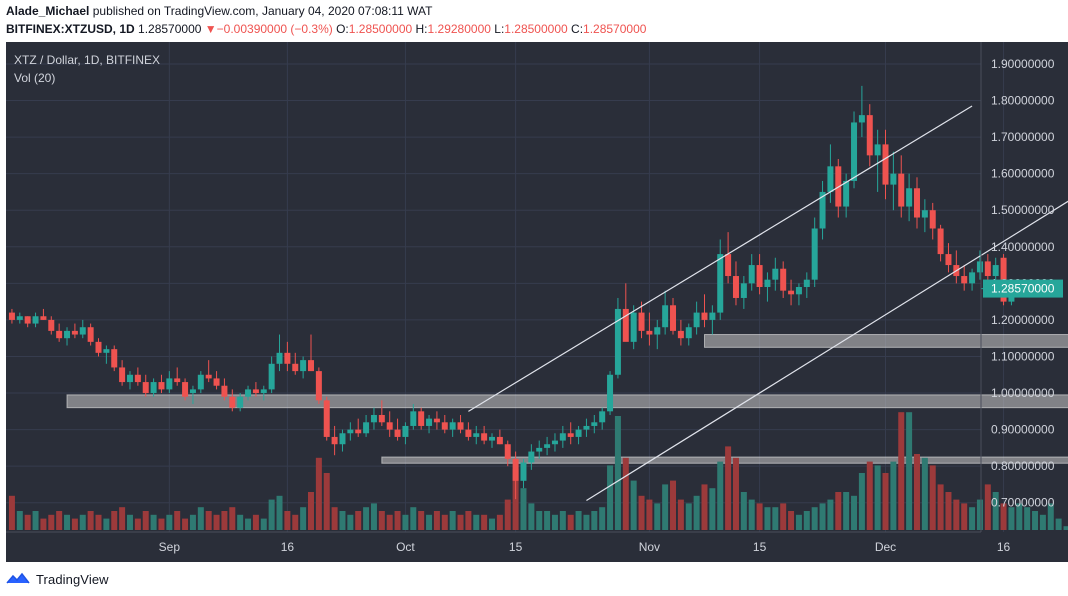  I want to click on time-axis: Sep16Oct15Nov15Dec16202015, so click(613, 547).